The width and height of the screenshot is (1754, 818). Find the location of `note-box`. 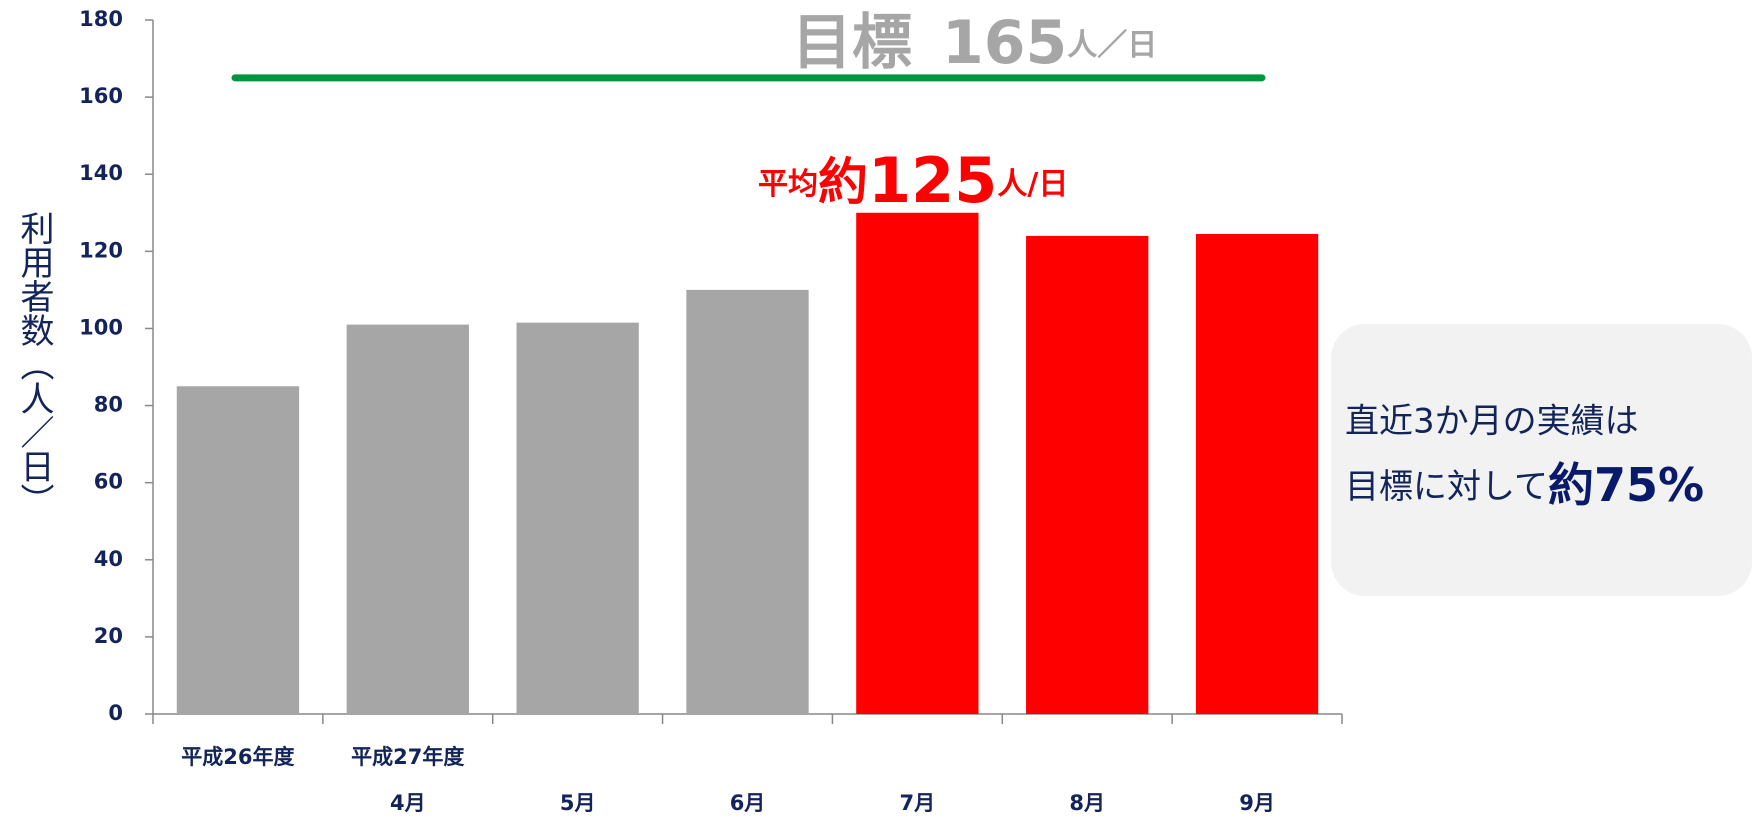

note-box is located at coordinates (1541, 460).